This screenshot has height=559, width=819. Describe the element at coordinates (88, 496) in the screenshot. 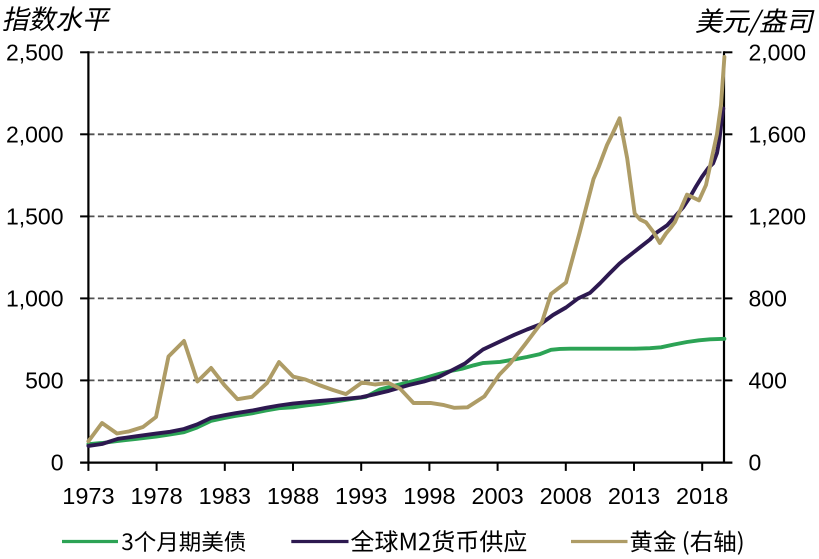

I see `svg-text: 1973` at that location.